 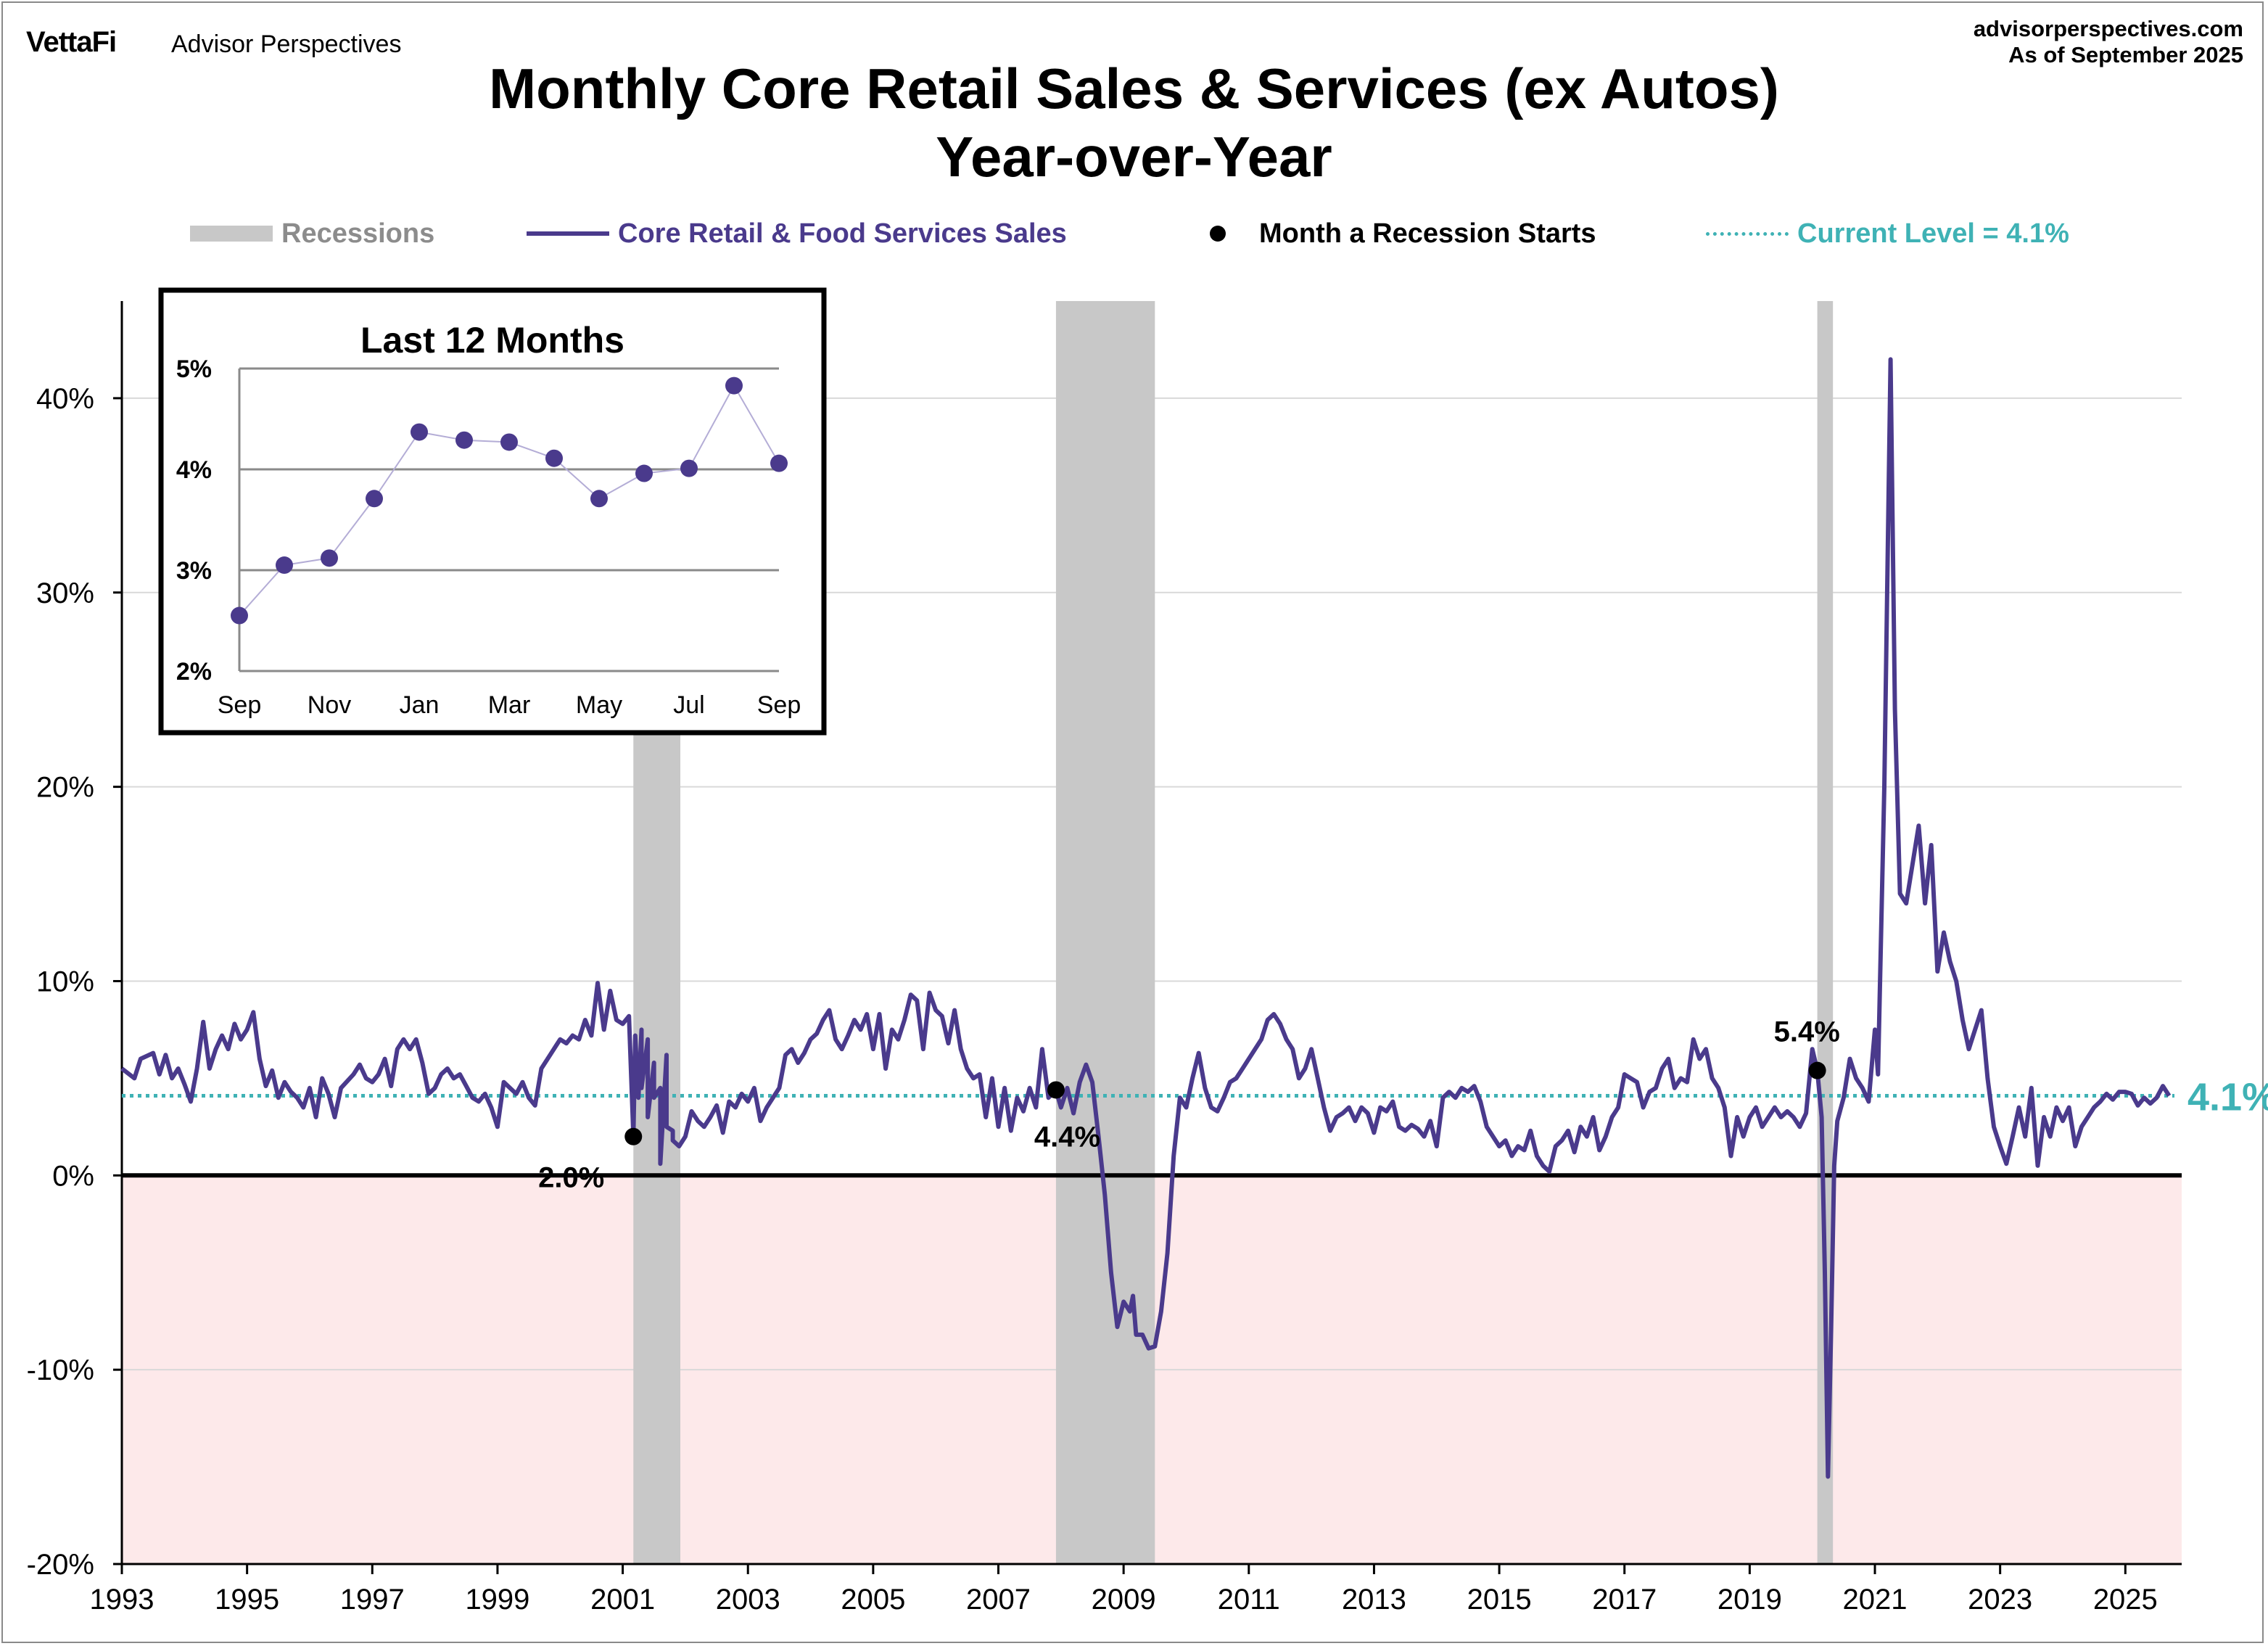 I want to click on inset-y-tick-label: 3%, so click(x=194, y=571).